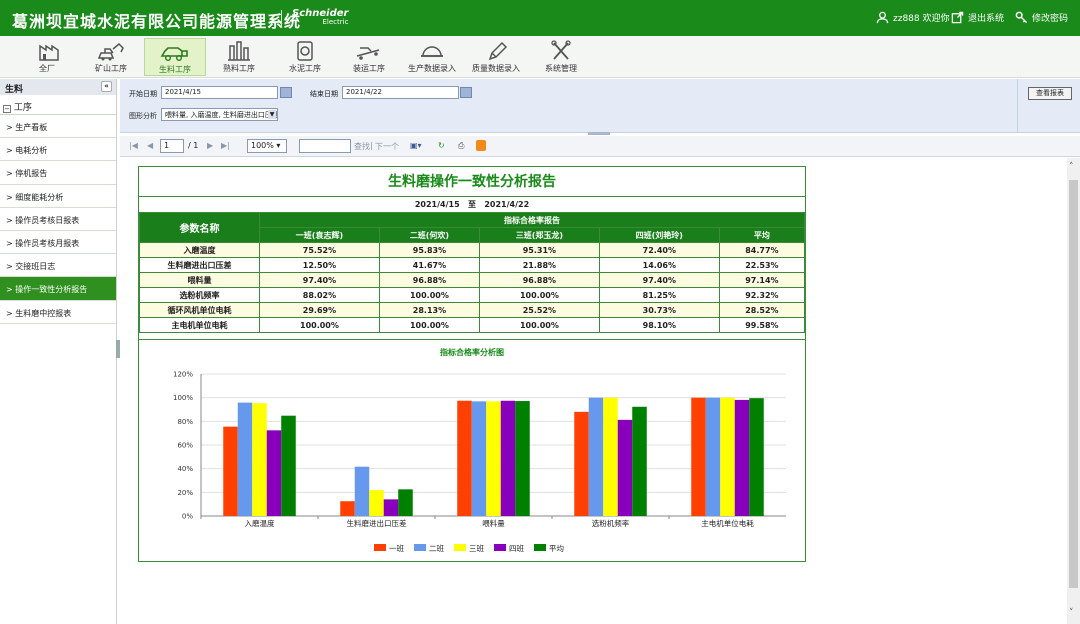 The width and height of the screenshot is (1080, 624). What do you see at coordinates (429, 250) in the screenshot?
I see `table-cell: 95.83%` at bounding box center [429, 250].